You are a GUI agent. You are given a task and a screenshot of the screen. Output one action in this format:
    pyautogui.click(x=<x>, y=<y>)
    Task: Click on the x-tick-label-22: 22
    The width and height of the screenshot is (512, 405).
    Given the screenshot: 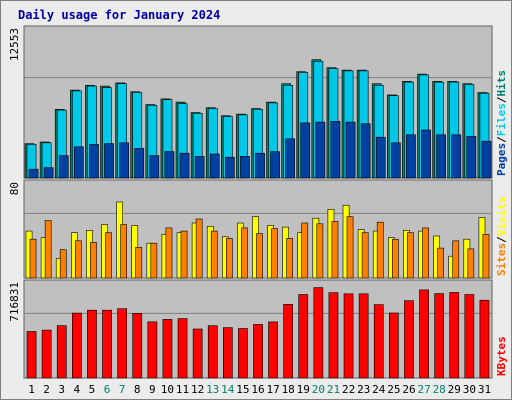 What is the action you would take?
    pyautogui.click(x=348, y=389)
    